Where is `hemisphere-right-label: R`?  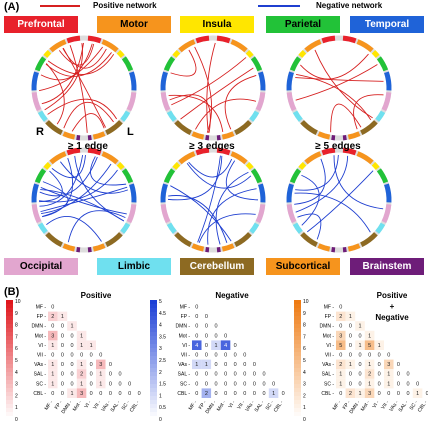
hemisphere-right-label: R is located at coordinates (40, 132).